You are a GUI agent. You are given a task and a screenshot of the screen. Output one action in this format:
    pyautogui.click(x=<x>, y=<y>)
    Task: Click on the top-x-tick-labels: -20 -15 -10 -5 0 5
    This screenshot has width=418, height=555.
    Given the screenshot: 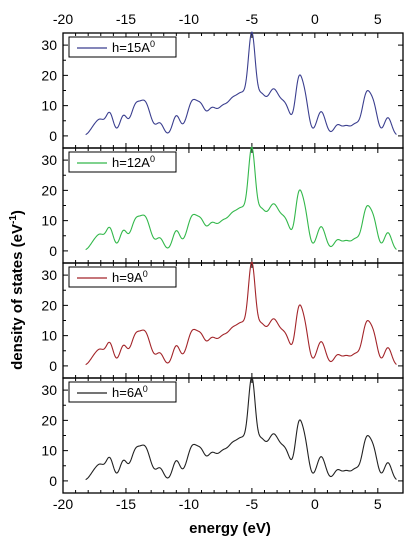 What is the action you would take?
    pyautogui.click(x=217, y=19)
    